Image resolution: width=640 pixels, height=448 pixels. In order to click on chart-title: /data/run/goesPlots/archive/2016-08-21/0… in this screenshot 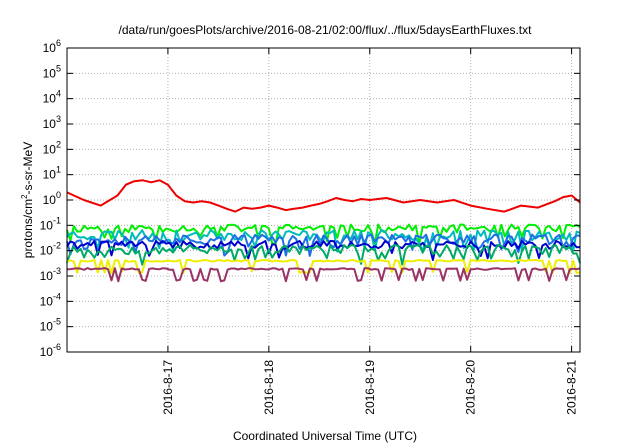, I will do `click(326, 30)`.